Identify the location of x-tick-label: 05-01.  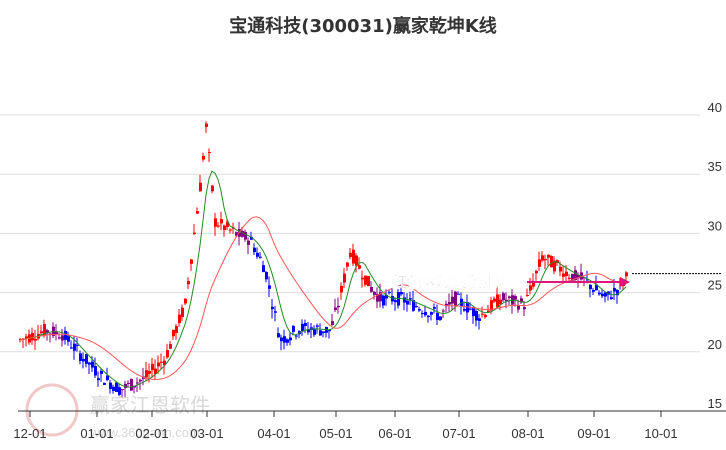
(335, 433).